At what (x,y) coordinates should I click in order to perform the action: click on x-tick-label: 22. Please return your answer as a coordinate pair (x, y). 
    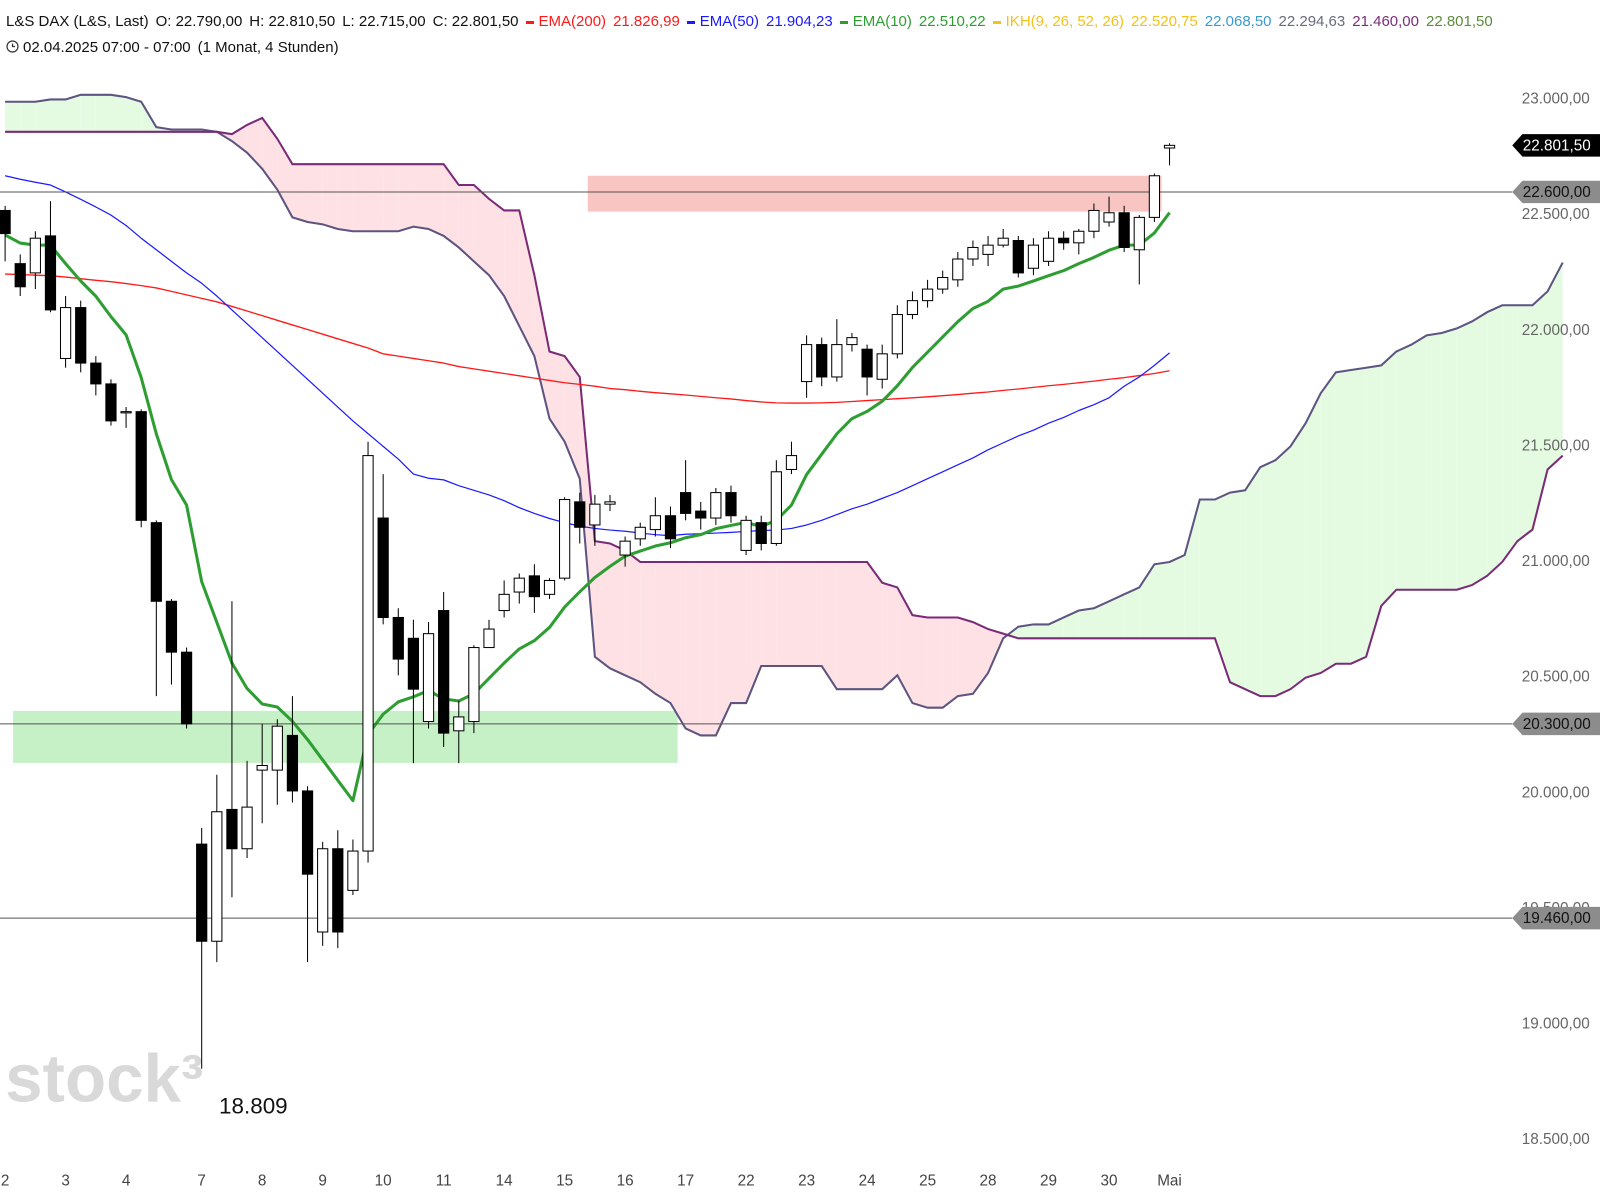
    Looking at the image, I should click on (746, 1181).